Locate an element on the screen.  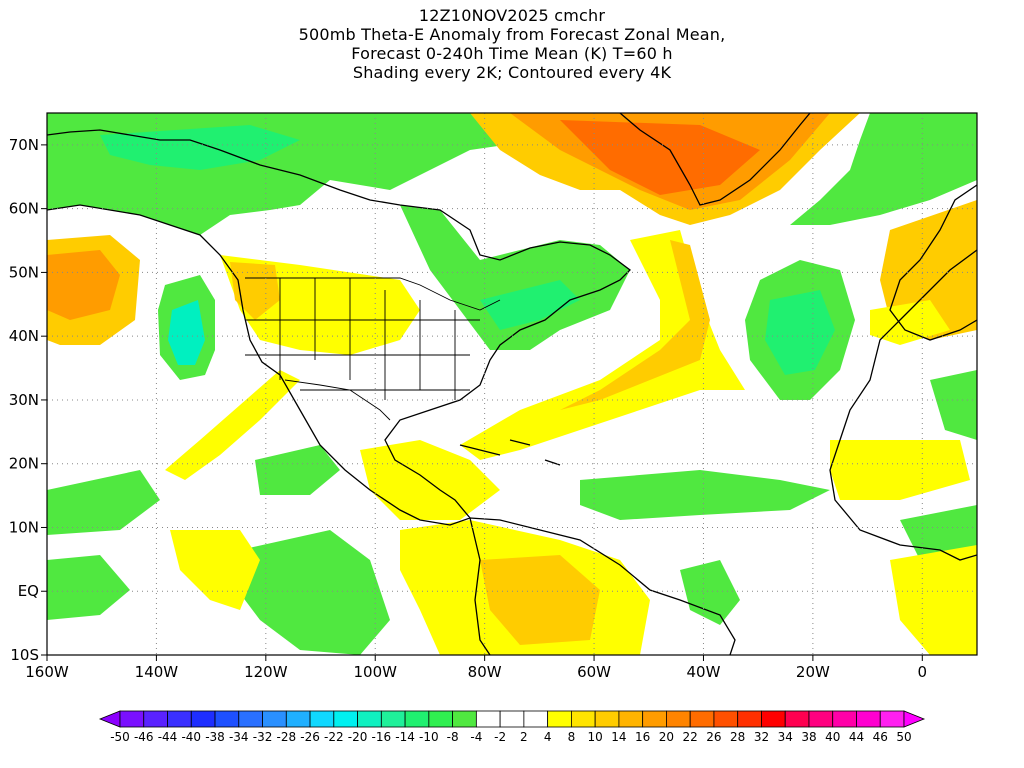
colorbar-left-arrow is located at coordinates (109, 719).